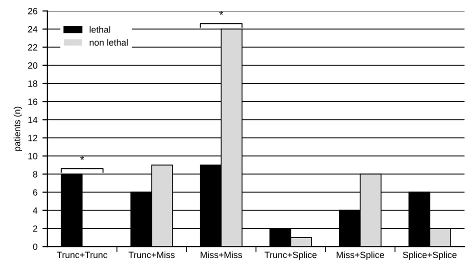 The width and height of the screenshot is (474, 274). Describe the element at coordinates (35, 192) in the screenshot. I see `y-tick-label: 6` at that location.